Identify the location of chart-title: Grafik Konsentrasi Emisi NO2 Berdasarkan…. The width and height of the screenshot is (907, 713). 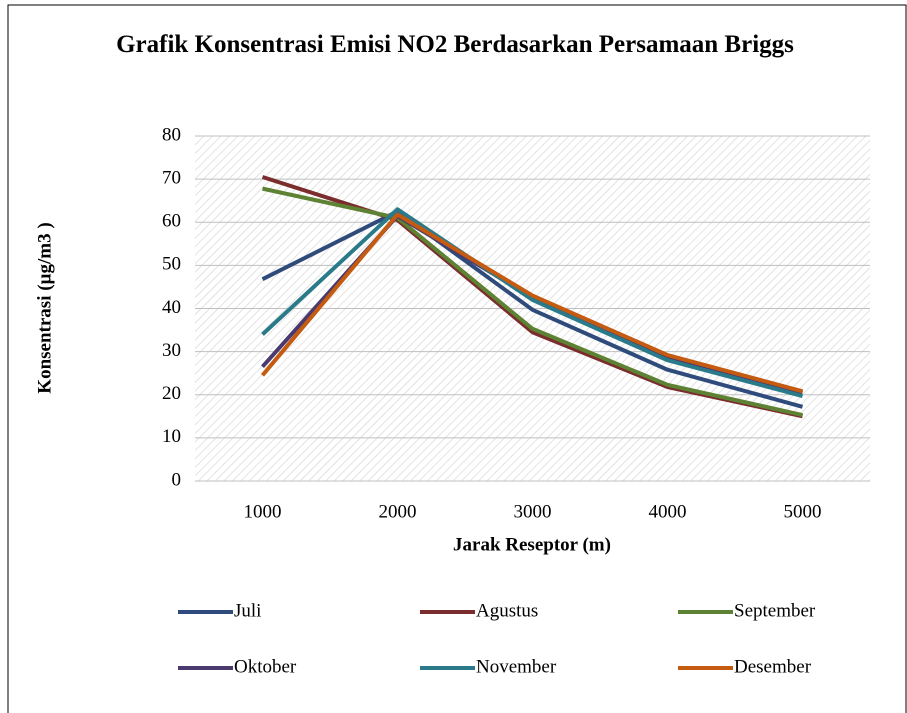
(455, 44).